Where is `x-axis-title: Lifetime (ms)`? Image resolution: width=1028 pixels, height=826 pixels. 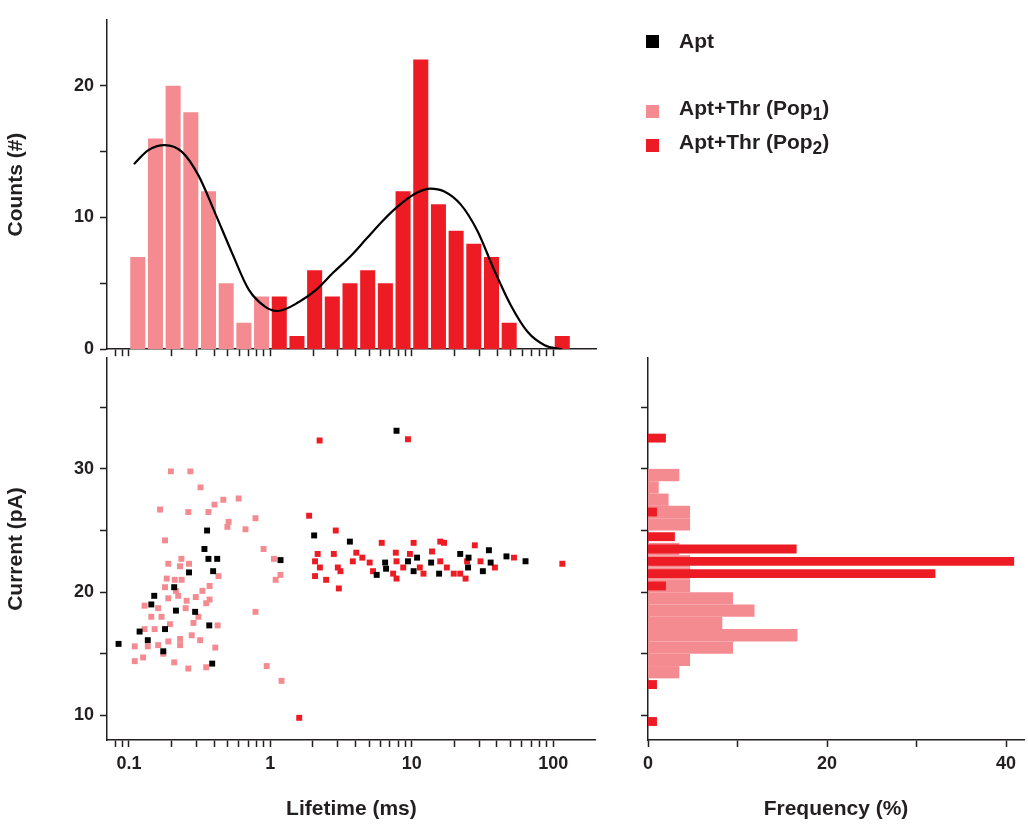
x-axis-title: Lifetime (ms) is located at coordinates (351, 808).